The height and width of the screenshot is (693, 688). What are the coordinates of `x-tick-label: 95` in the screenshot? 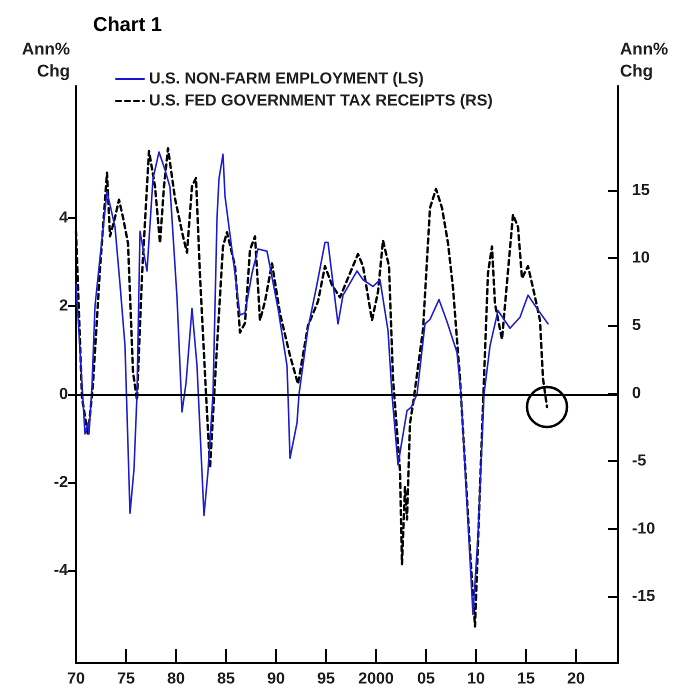 It's located at (326, 679).